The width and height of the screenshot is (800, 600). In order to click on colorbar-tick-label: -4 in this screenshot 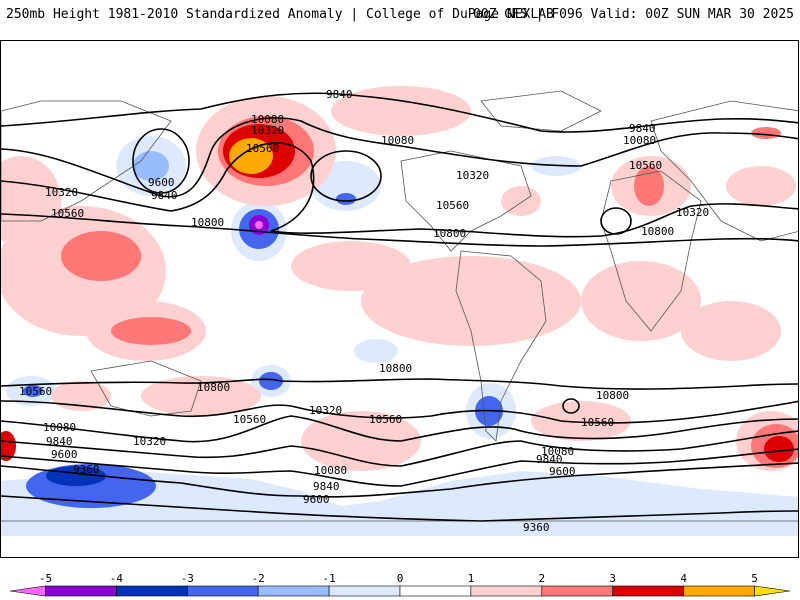, I will do `click(117, 578)`.